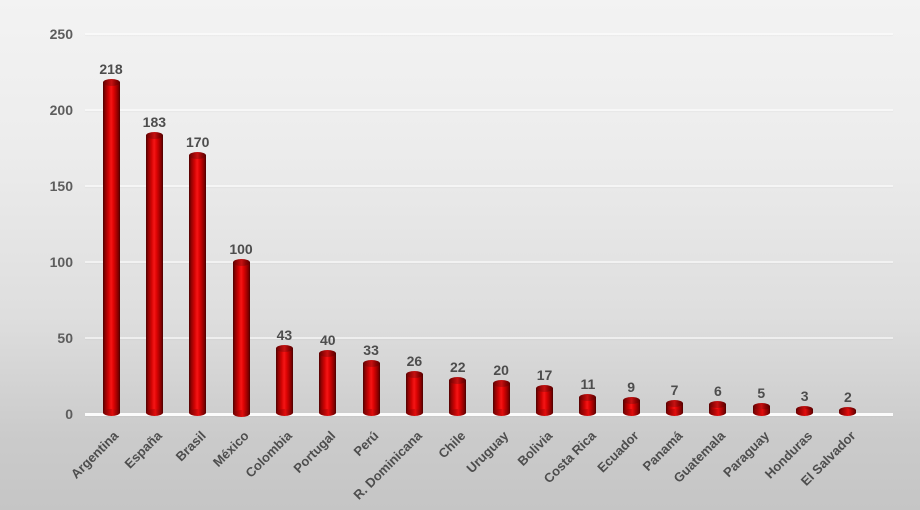 This screenshot has height=510, width=920. Describe the element at coordinates (111, 69) in the screenshot. I see `bar-value-label: 218` at that location.